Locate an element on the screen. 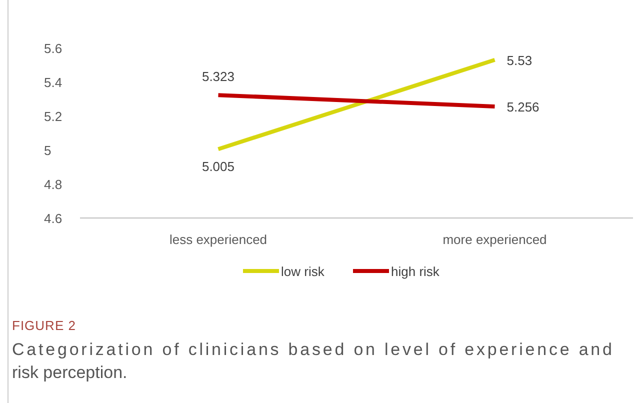  x-tick-label: more experienced is located at coordinates (494, 239).